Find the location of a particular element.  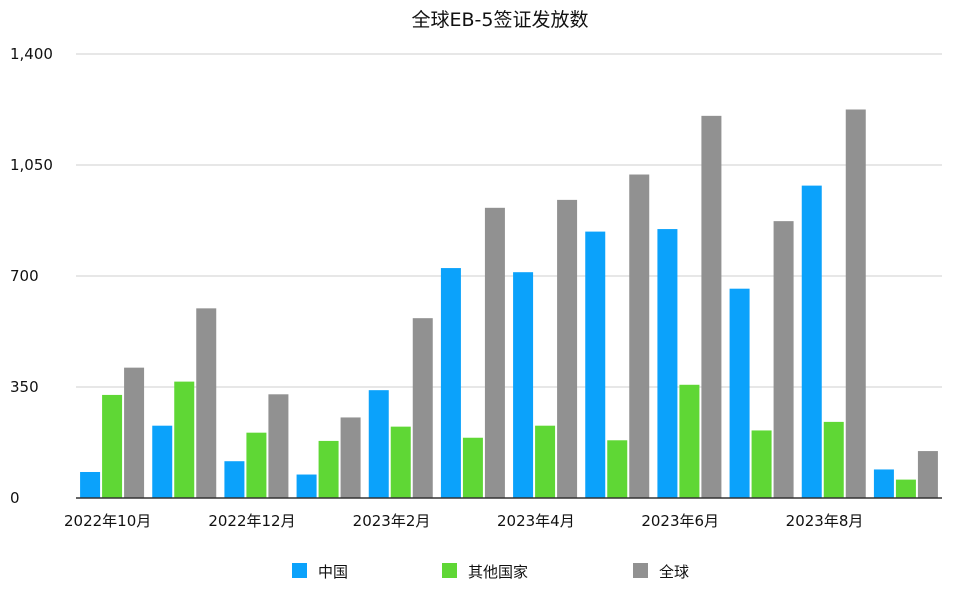

legend: 中国 其他国家 全球 is located at coordinates (490, 572).